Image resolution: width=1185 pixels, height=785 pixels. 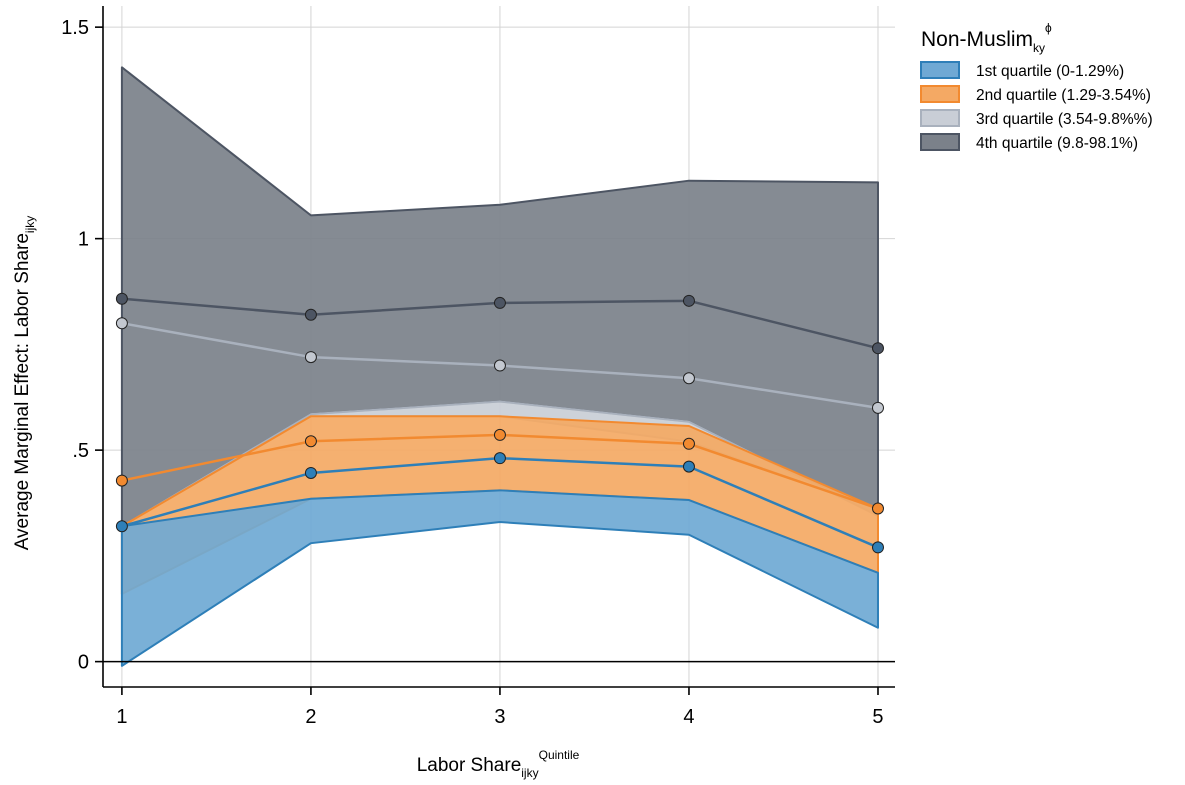 What do you see at coordinates (121, 480) in the screenshot?
I see `point-series-2-x1` at bounding box center [121, 480].